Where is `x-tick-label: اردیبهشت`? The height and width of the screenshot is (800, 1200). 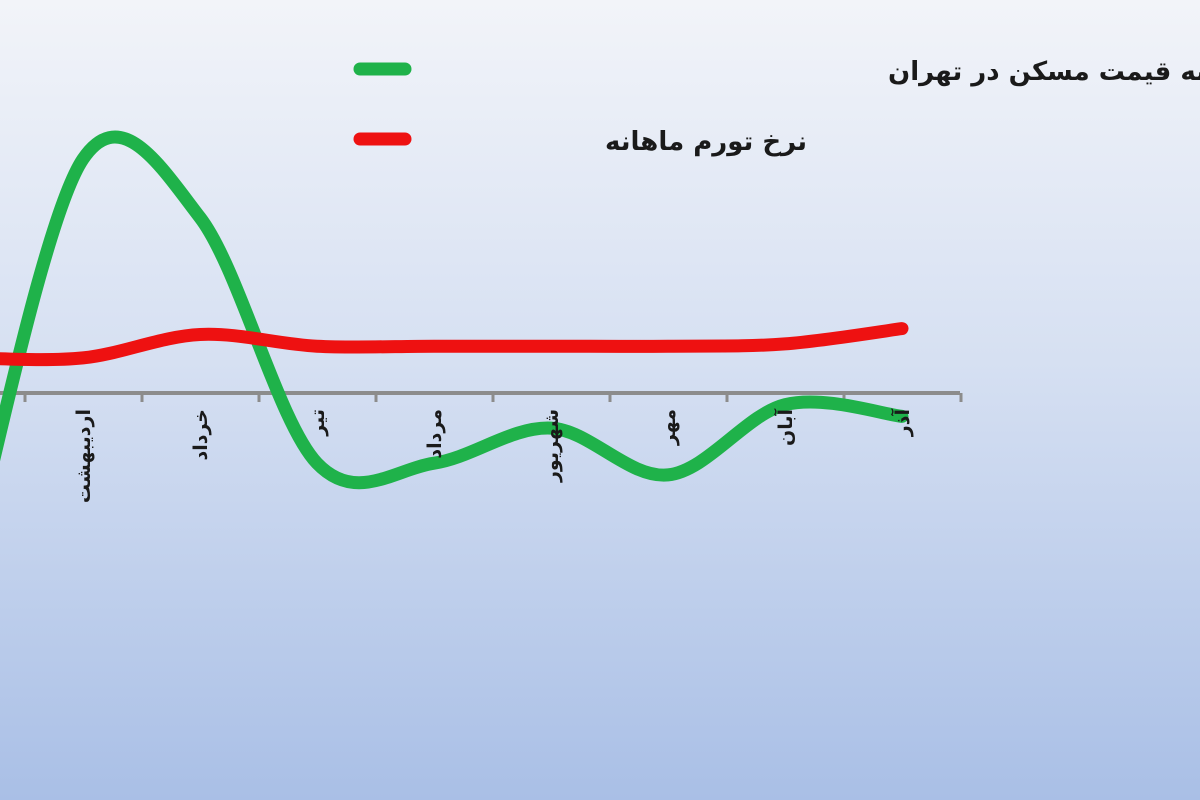 x-tick-label: اردیبهشت is located at coordinates (84, 456).